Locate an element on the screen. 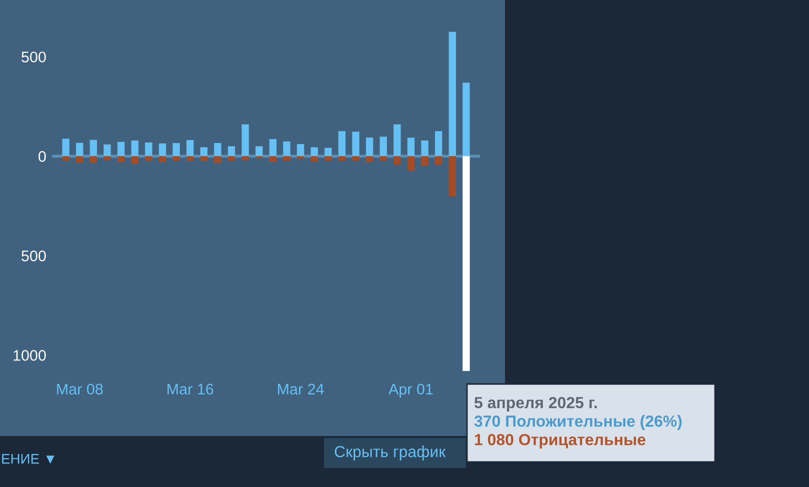  text: 5 апреля 2025 г. is located at coordinates (535, 404).